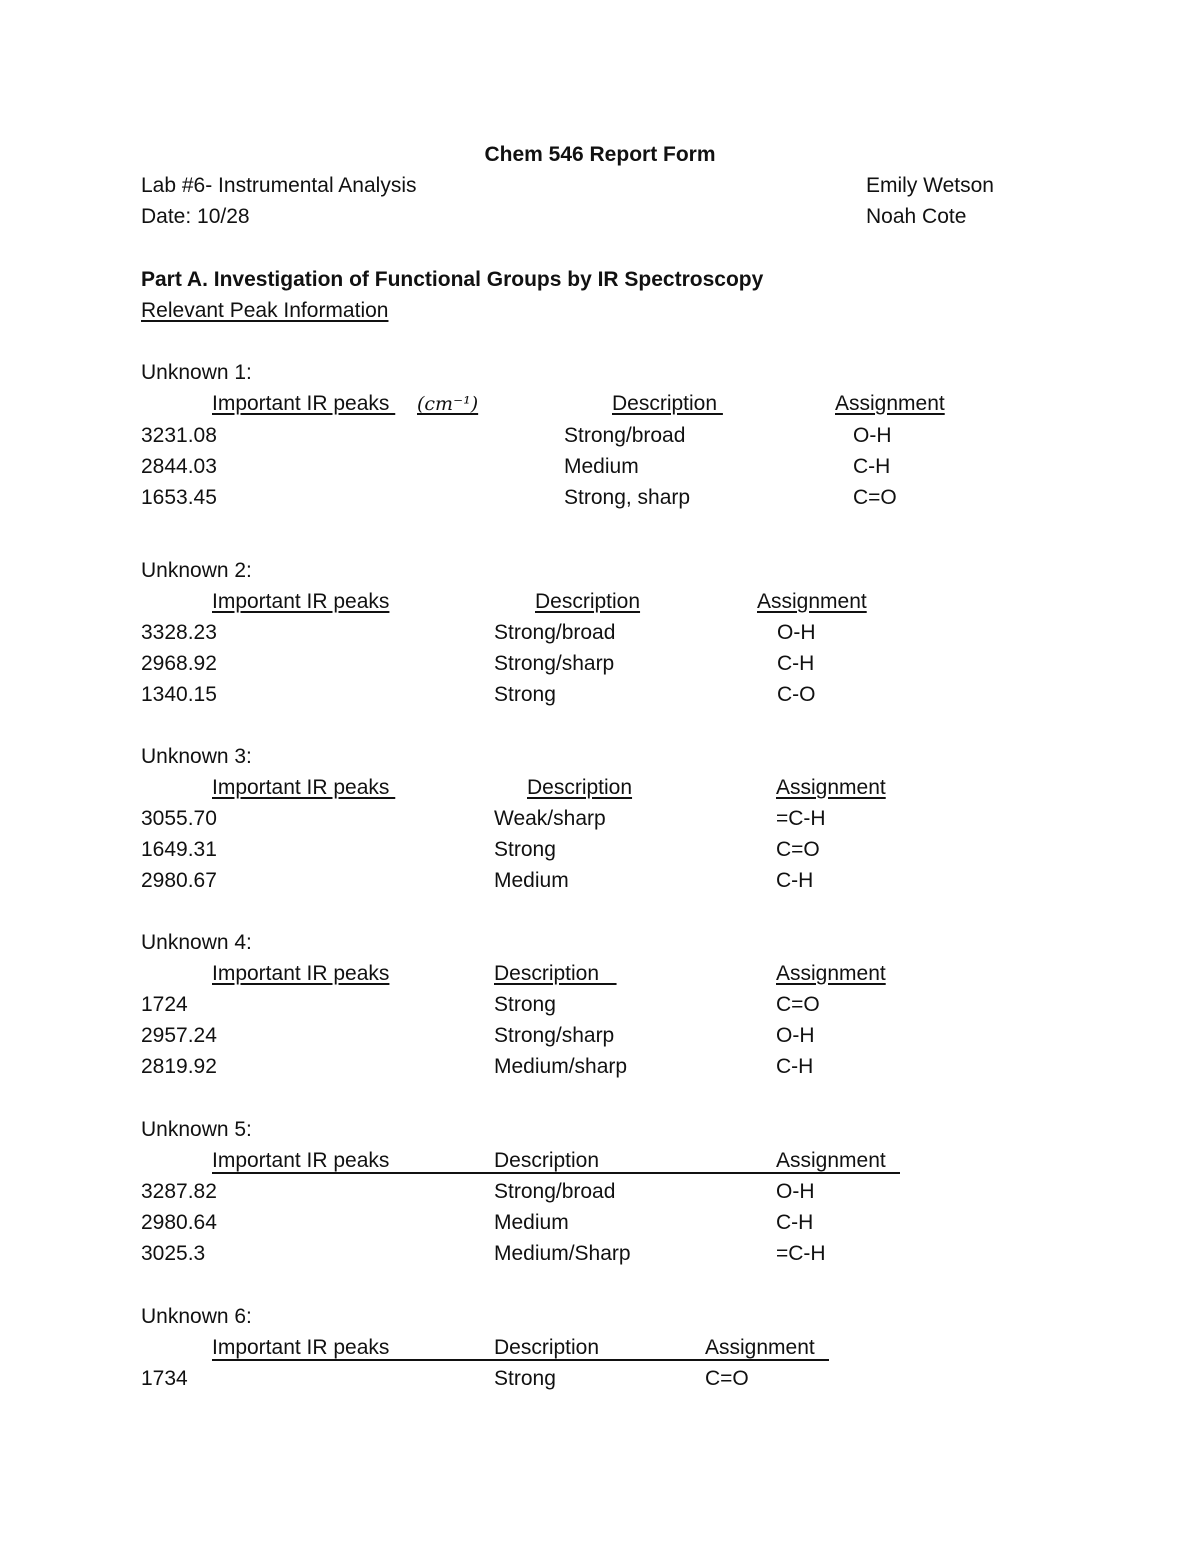 The image size is (1200, 1553). What do you see at coordinates (196, 570) in the screenshot?
I see `unknown-label: Unknown 2:` at bounding box center [196, 570].